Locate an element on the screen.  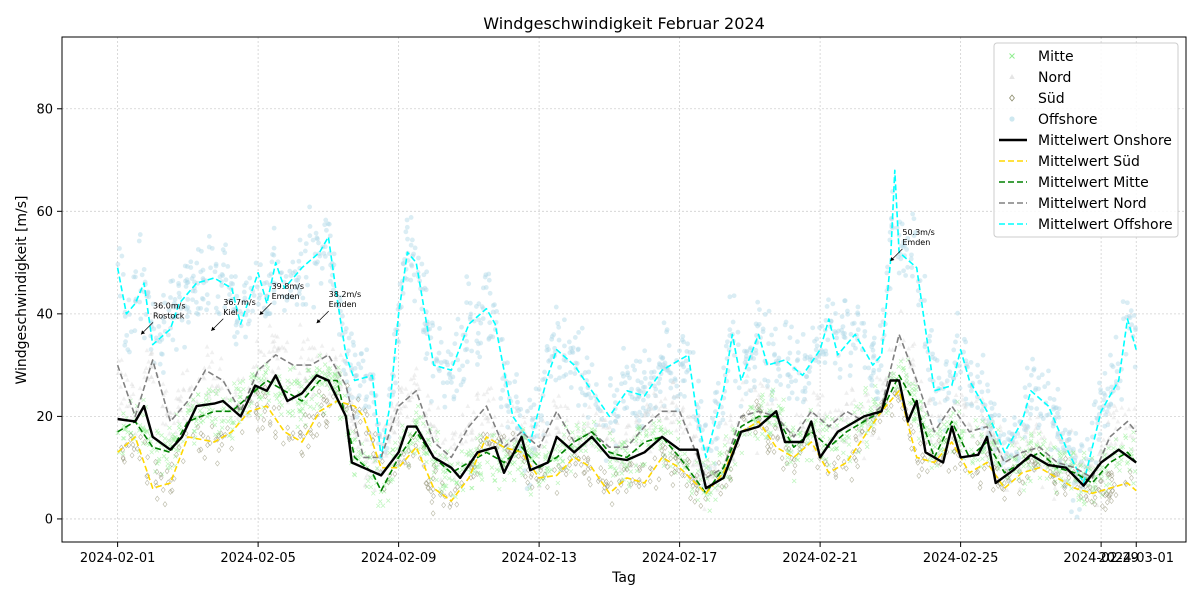
legend-marker-circle is located at coordinates (1012, 119).